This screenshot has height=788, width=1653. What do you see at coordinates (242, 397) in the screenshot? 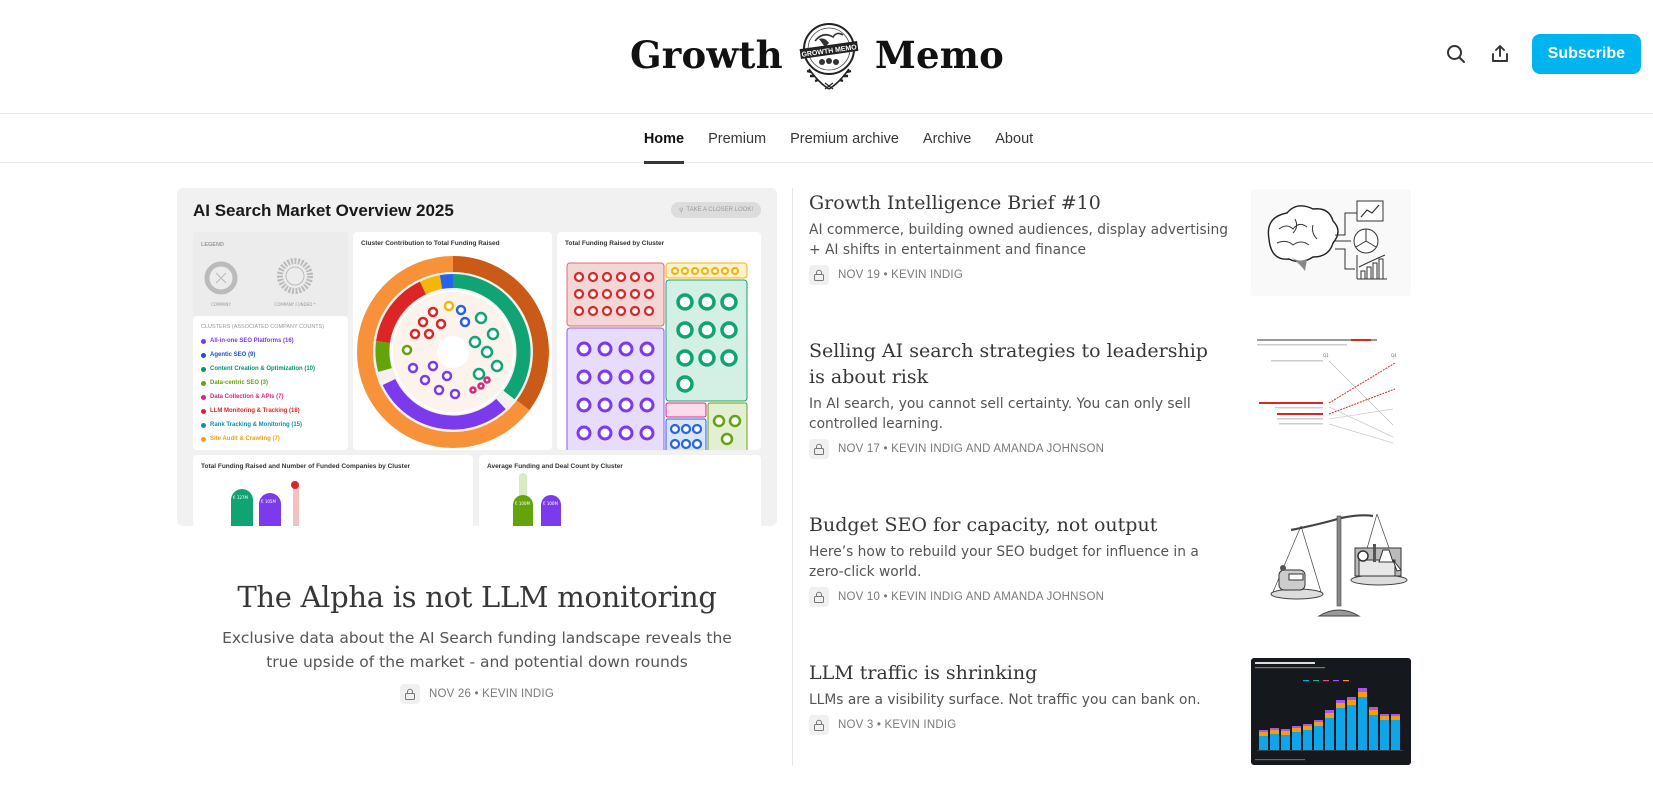
I see `cluster-legend-item: Data Collection & APIs (7)` at bounding box center [242, 397].